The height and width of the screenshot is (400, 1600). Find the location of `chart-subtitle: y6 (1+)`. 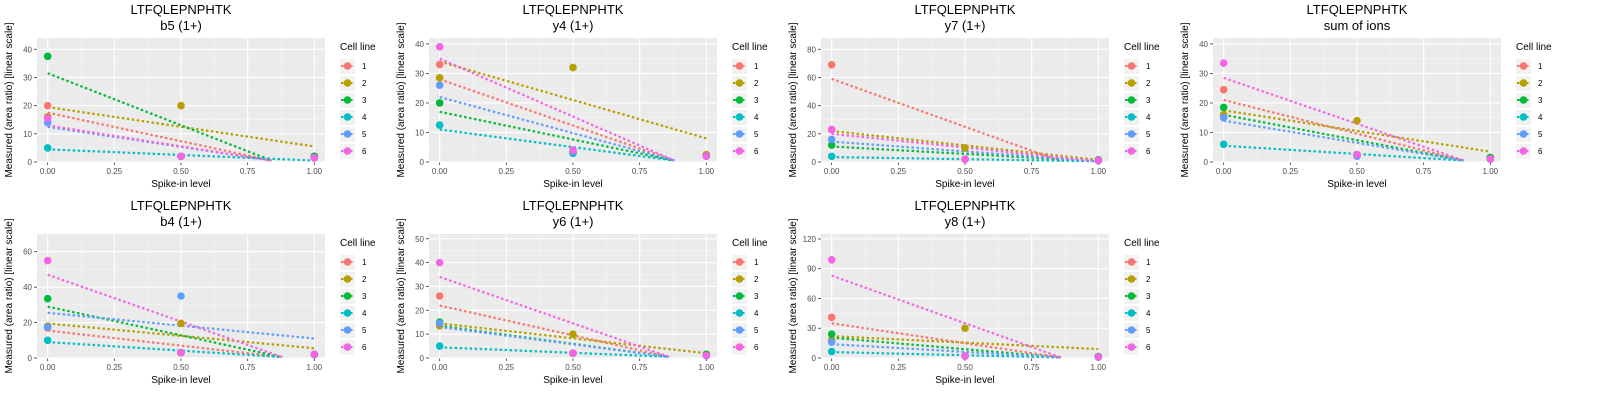

chart-subtitle: y6 (1+) is located at coordinates (573, 221).